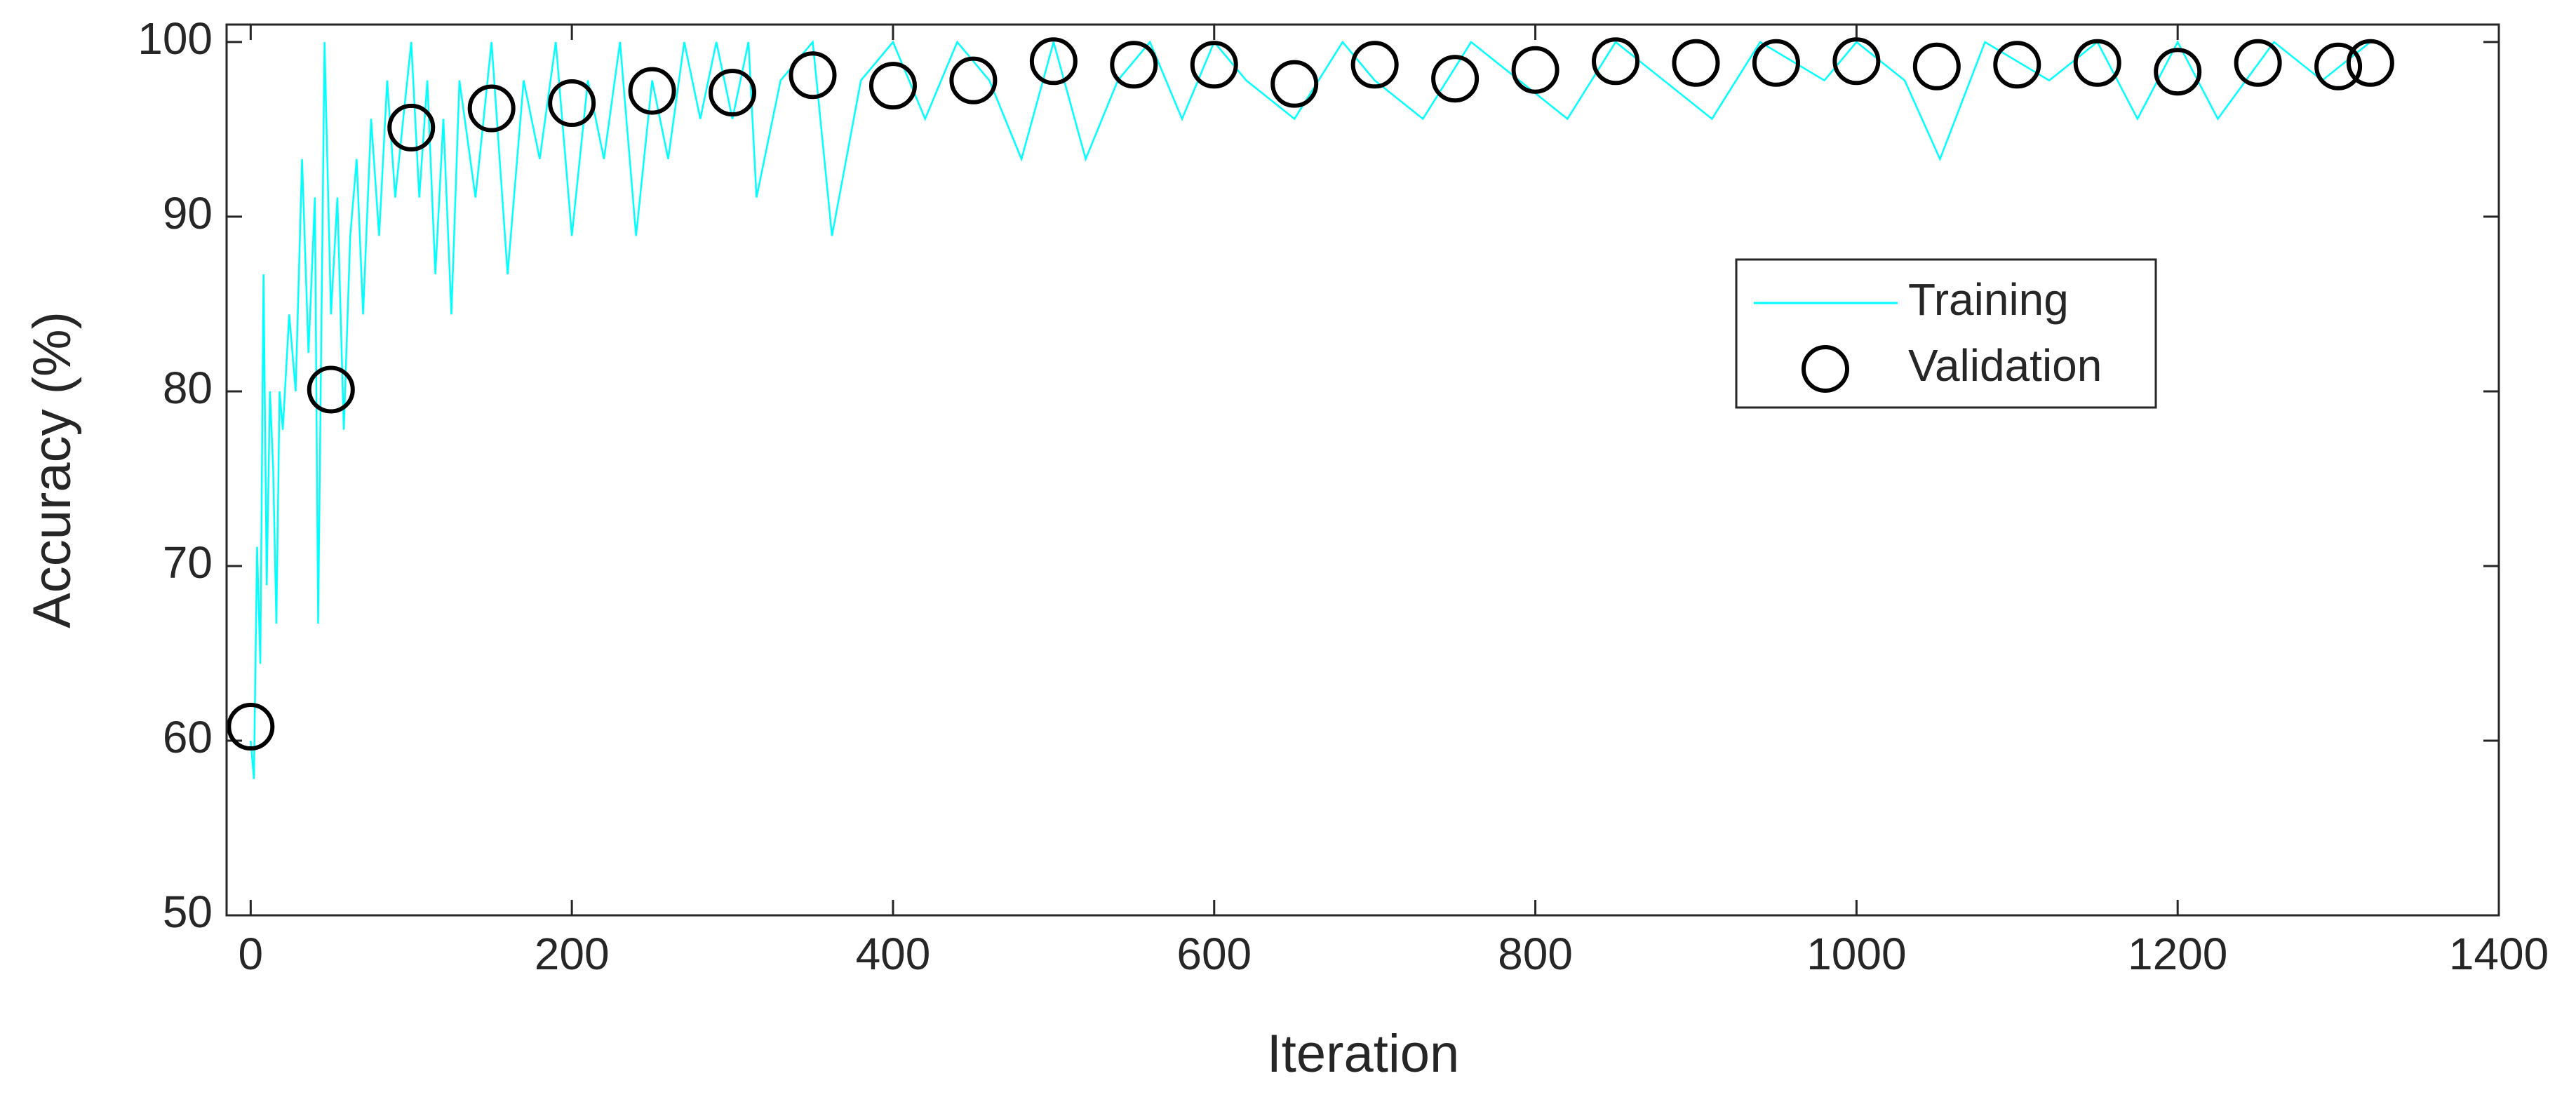 Image resolution: width=2576 pixels, height=1104 pixels. I want to click on y-tick-label: 100, so click(175, 38).